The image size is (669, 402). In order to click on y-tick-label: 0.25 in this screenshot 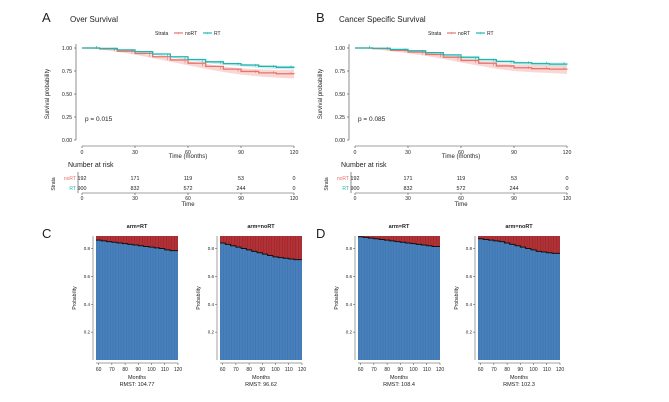, I will do `click(340, 118)`.